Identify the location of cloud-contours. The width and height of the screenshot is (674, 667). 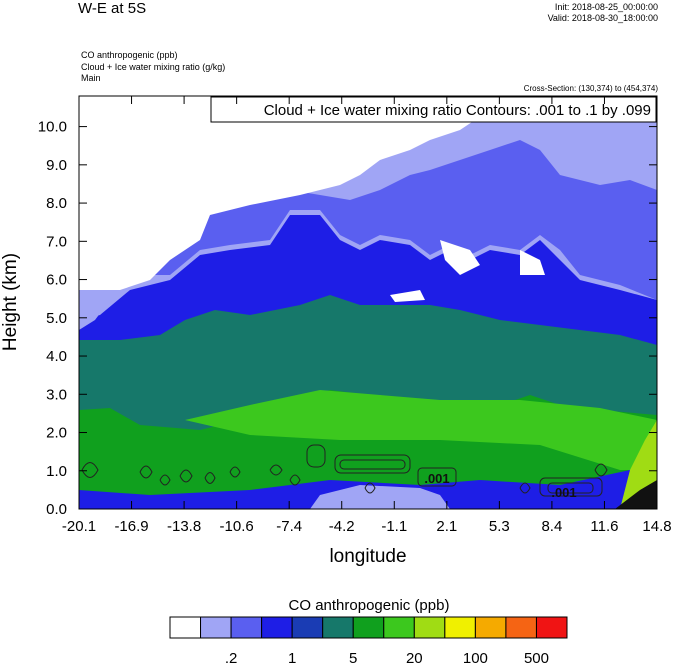
(344, 470).